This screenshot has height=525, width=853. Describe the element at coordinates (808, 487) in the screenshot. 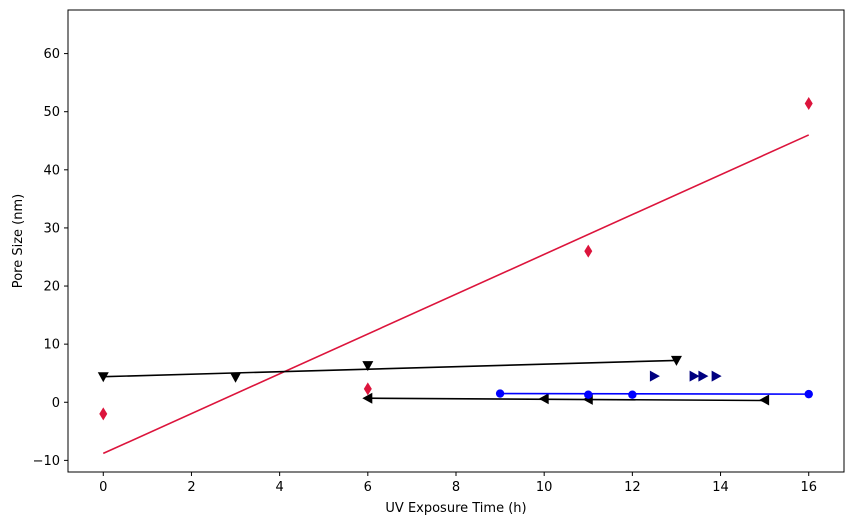

I see `x-tick-label: 16` at that location.